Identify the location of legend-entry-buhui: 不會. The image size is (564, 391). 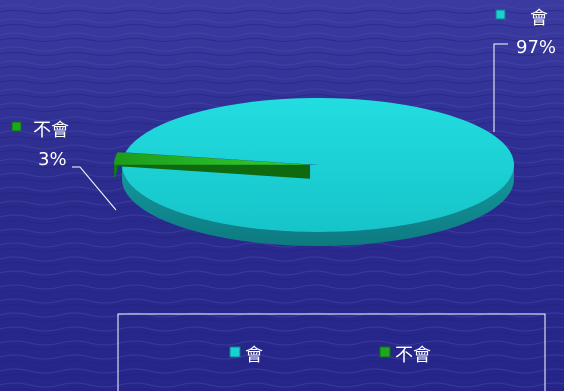
(413, 355).